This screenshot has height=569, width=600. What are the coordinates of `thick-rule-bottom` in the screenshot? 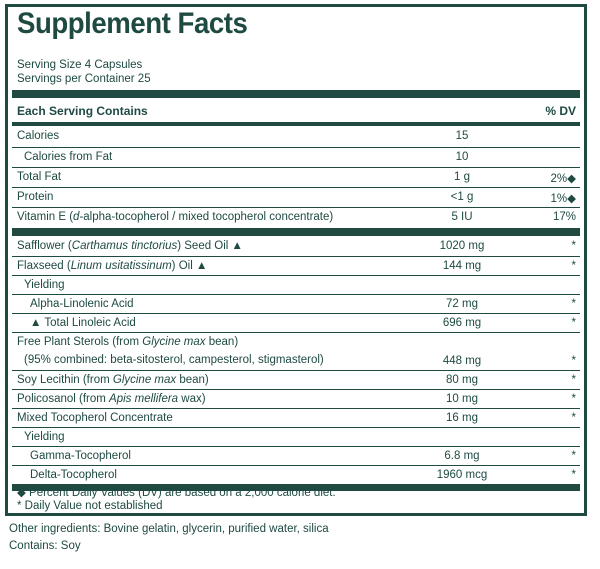 It's located at (296, 487).